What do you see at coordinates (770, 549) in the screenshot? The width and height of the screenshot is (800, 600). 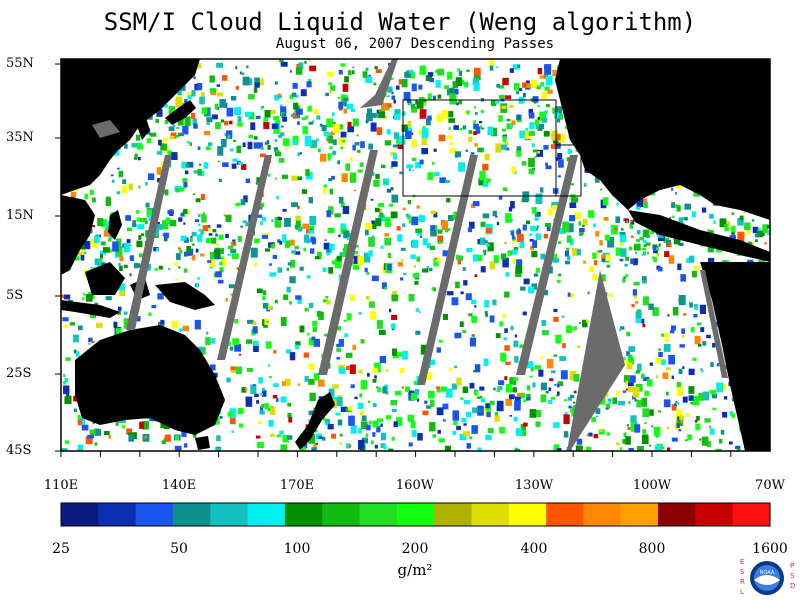 I see `colorbar-label: 1600` at bounding box center [770, 549].